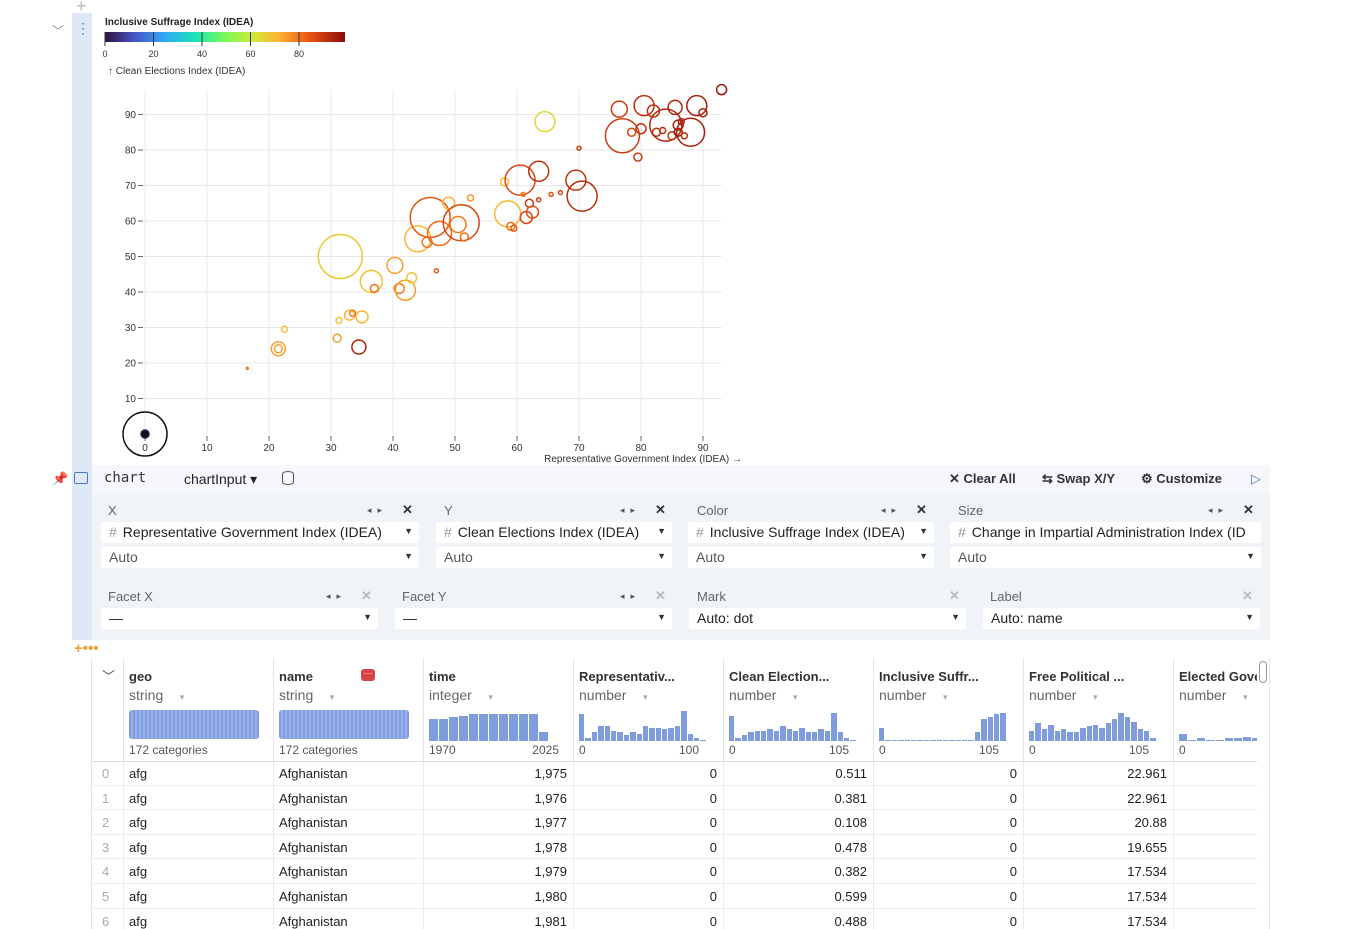 Image resolution: width=1353 pixels, height=929 pixels. Describe the element at coordinates (1147, 872) in the screenshot. I see `table-cell: 17.534` at that location.